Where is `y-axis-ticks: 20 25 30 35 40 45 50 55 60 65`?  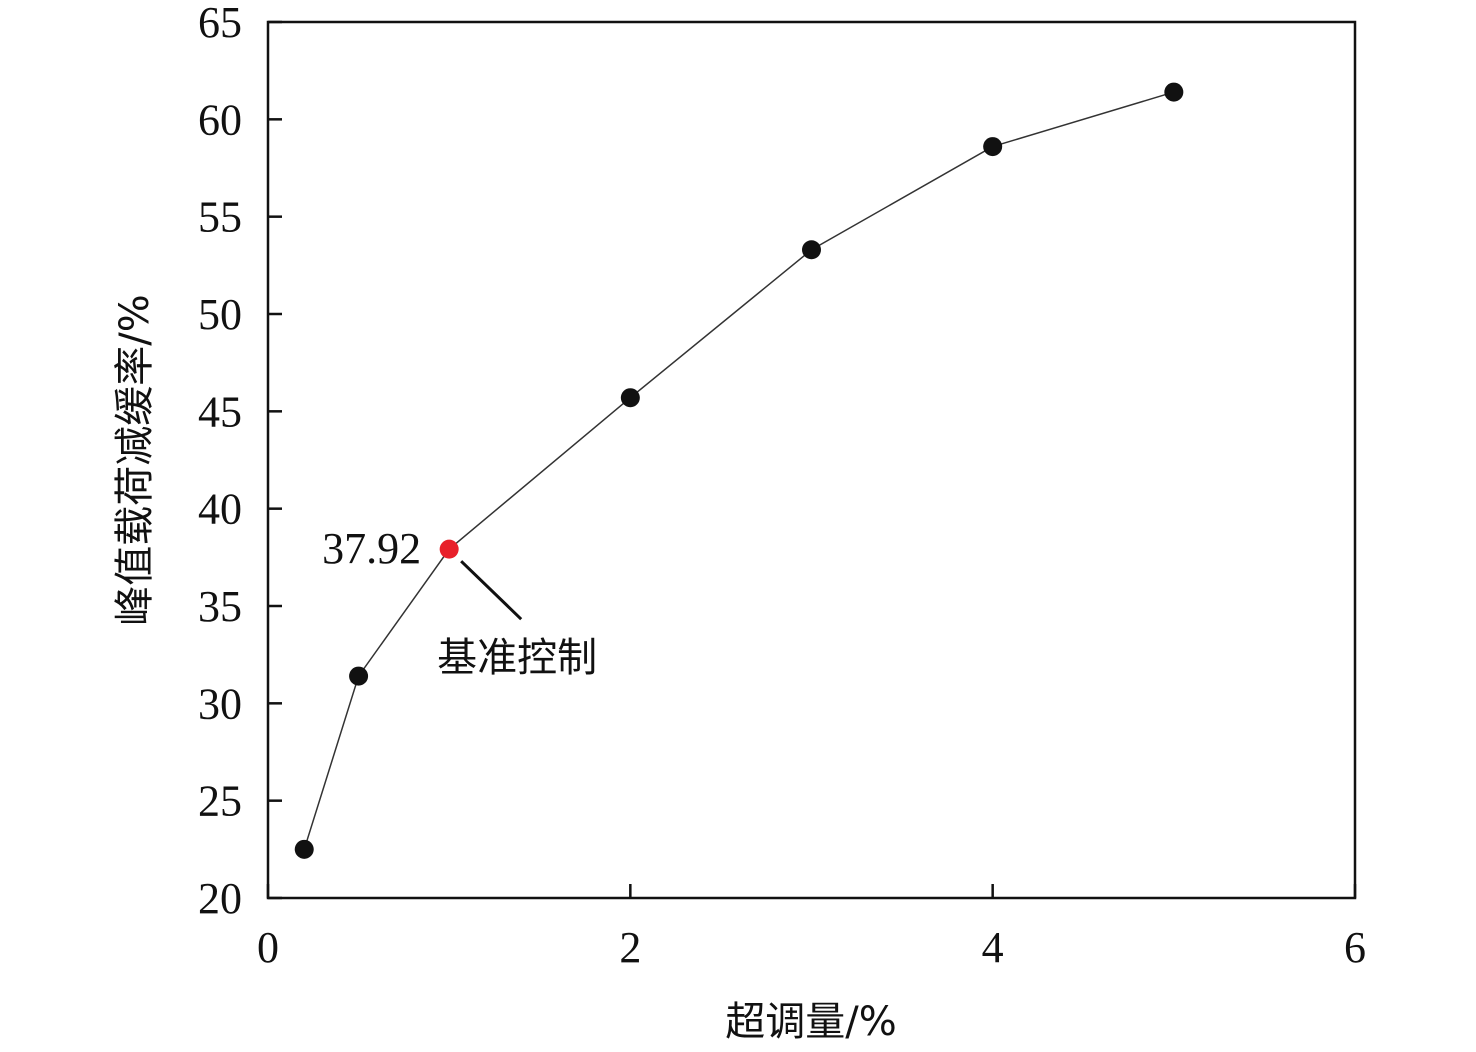 y-axis-ticks: 20 25 30 35 40 45 50 55 60 65 is located at coordinates (240, 461).